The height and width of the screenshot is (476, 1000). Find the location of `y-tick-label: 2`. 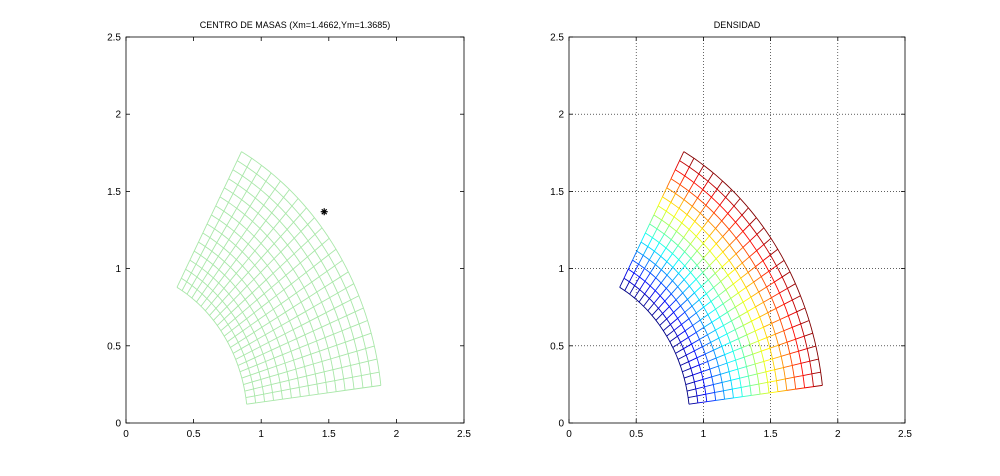

y-tick-label: 2 is located at coordinates (561, 115).